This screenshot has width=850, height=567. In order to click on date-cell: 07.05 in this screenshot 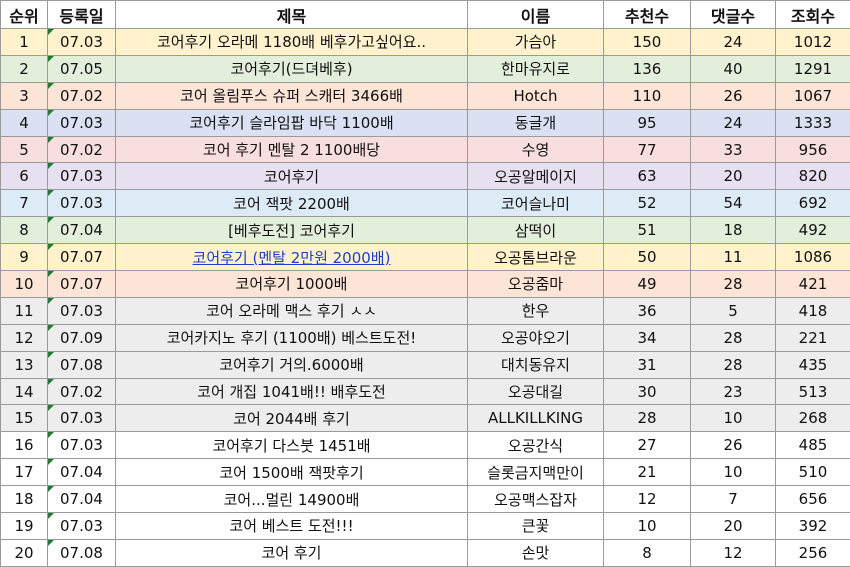, I will do `click(81, 68)`.